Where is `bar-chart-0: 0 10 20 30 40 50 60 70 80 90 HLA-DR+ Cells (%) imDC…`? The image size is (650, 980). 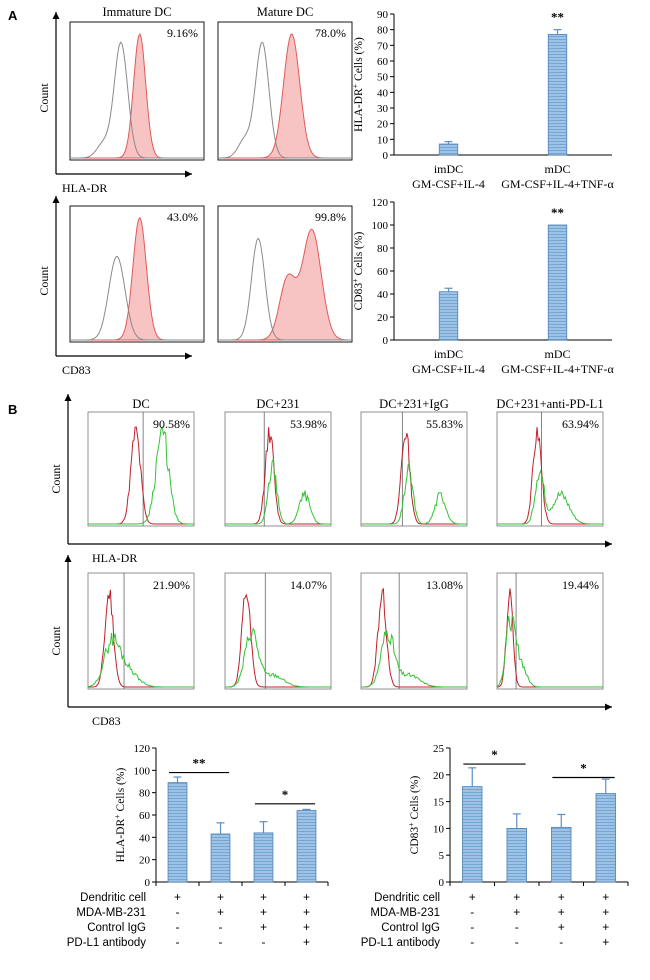 bar-chart-0: 0 10 20 30 40 50 60 70 80 90 HLA-DR+ Cells (%) imDC… is located at coordinates (483, 100).